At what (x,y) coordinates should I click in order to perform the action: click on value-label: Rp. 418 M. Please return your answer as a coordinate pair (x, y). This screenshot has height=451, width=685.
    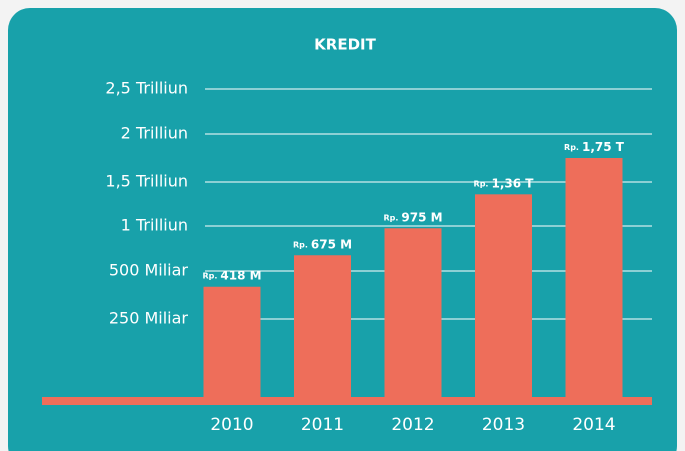
    Looking at the image, I should click on (231, 275).